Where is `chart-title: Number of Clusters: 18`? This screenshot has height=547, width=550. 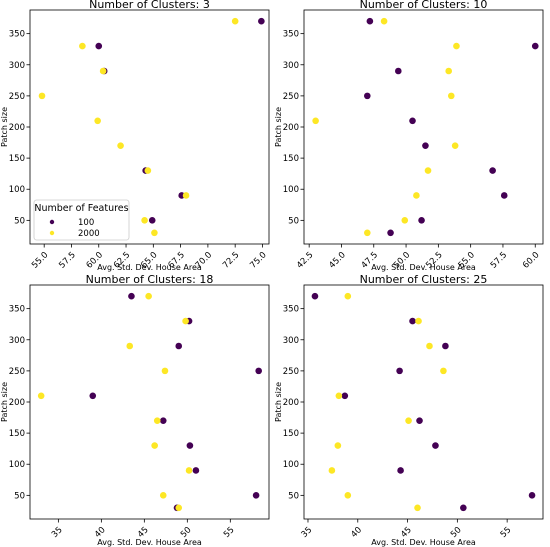
chart-title: Number of Clusters: 18 is located at coordinates (150, 279).